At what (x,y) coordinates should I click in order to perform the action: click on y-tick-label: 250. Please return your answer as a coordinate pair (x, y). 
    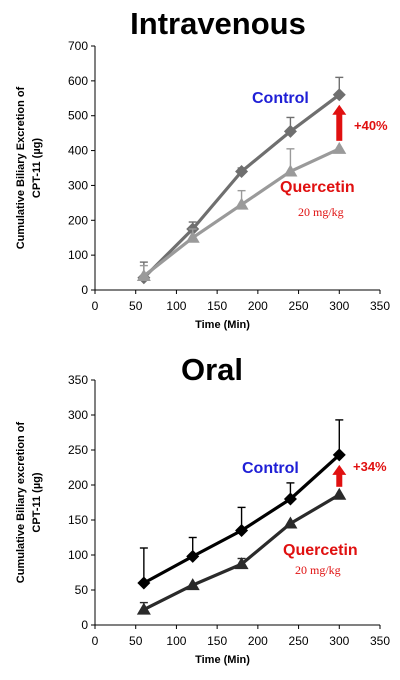
    Looking at the image, I should click on (78, 450).